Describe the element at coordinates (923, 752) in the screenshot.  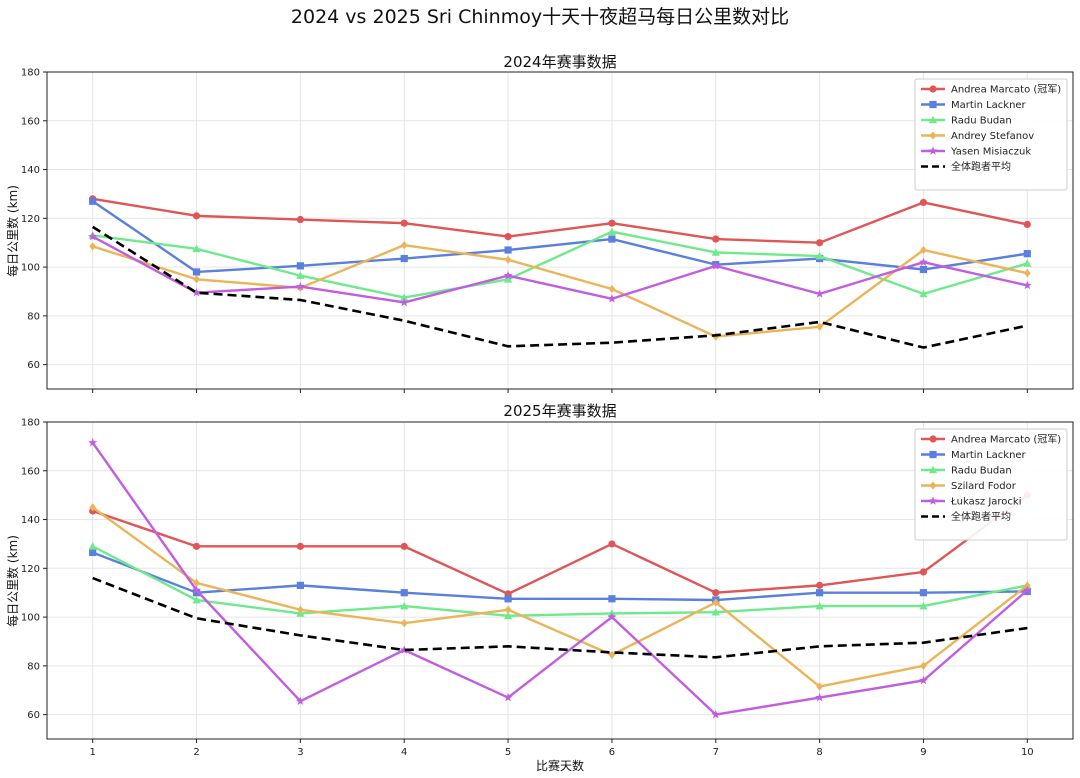
I see `x-tick-label: 9` at that location.